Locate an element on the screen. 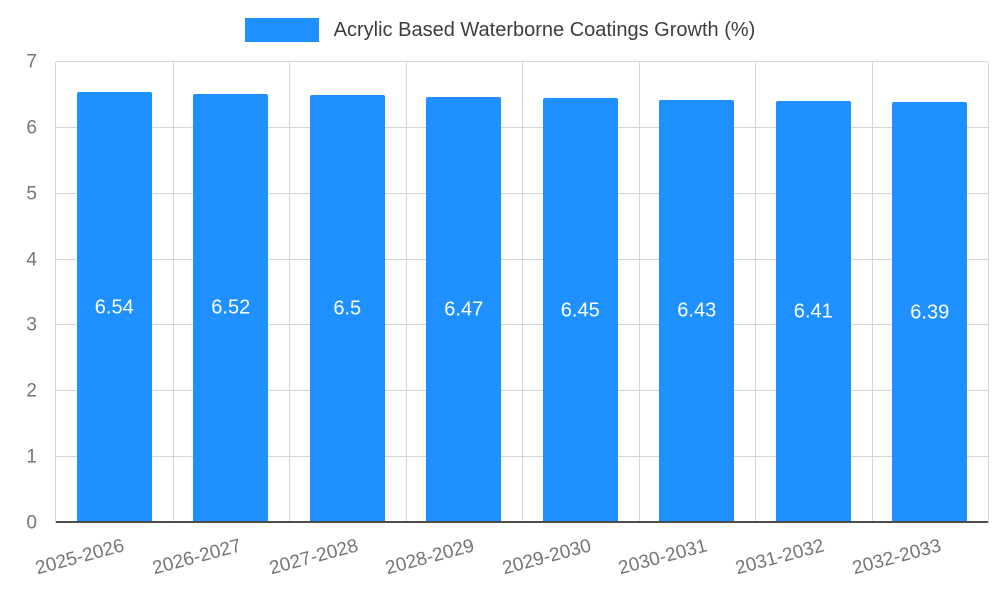 This screenshot has height=600, width=1000. y-tick-label: 3 is located at coordinates (31, 325).